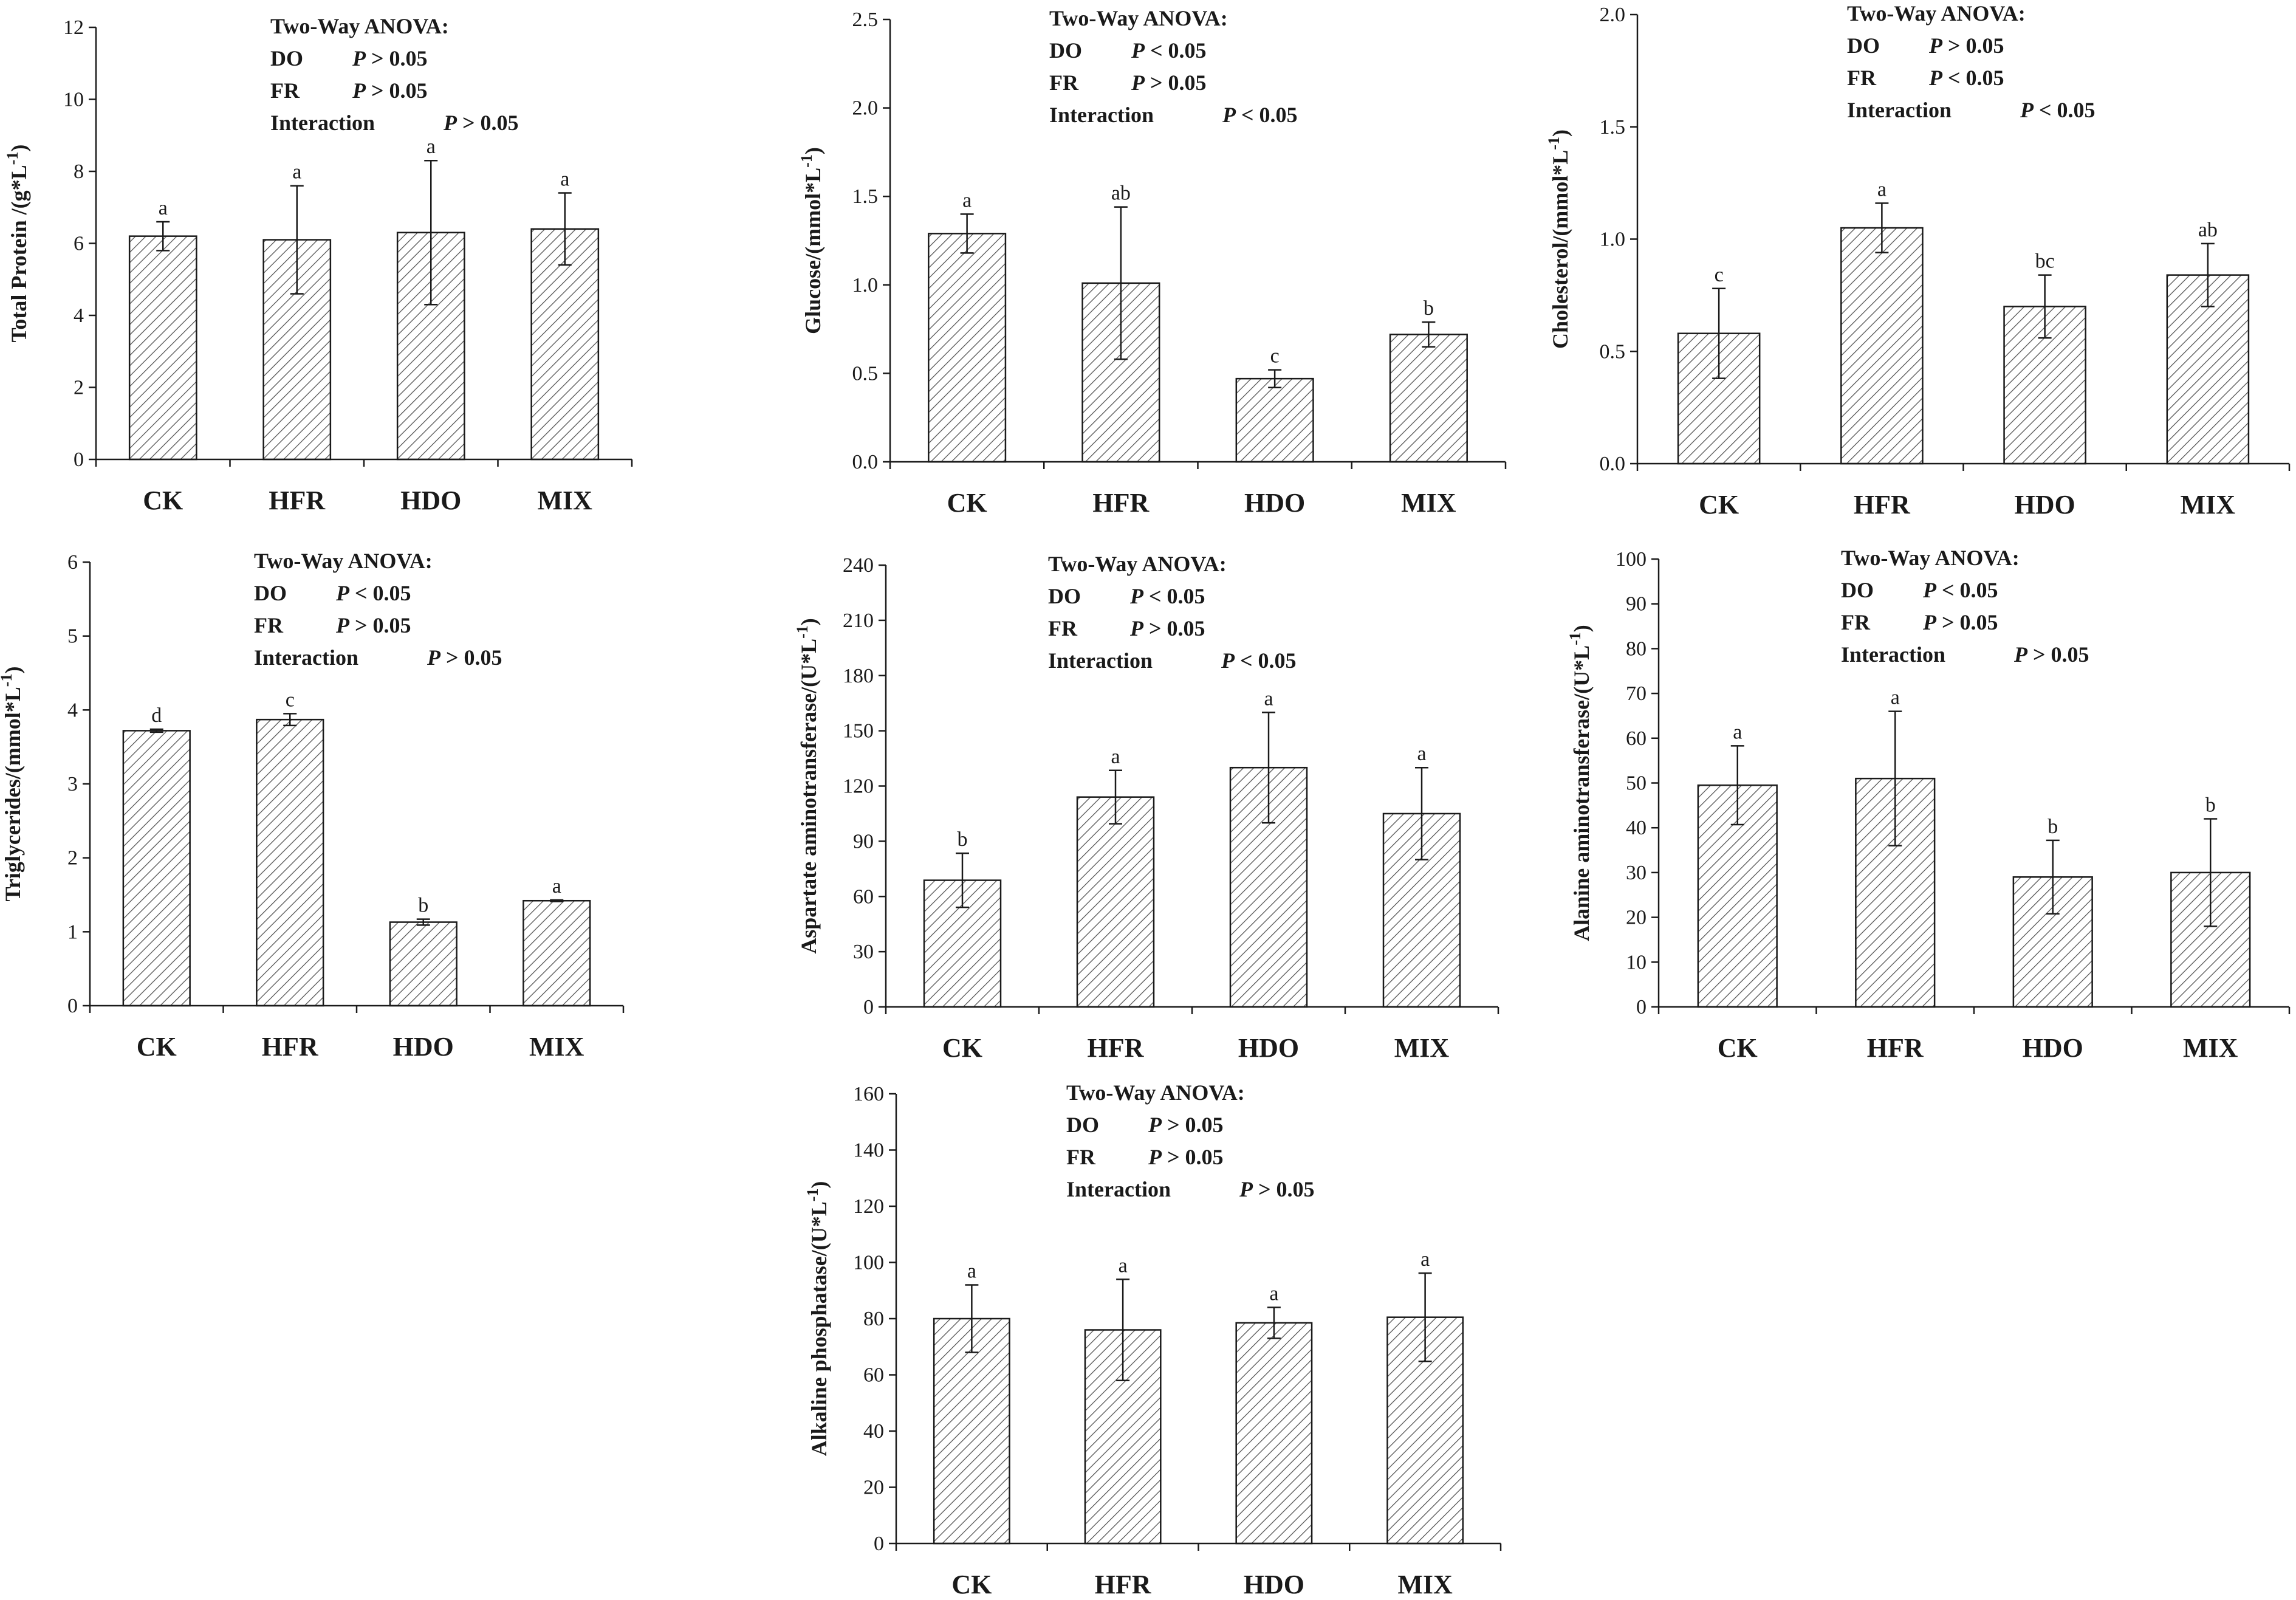 Image resolution: width=2296 pixels, height=1600 pixels. I want to click on y-tick-label: 4, so click(72, 710).